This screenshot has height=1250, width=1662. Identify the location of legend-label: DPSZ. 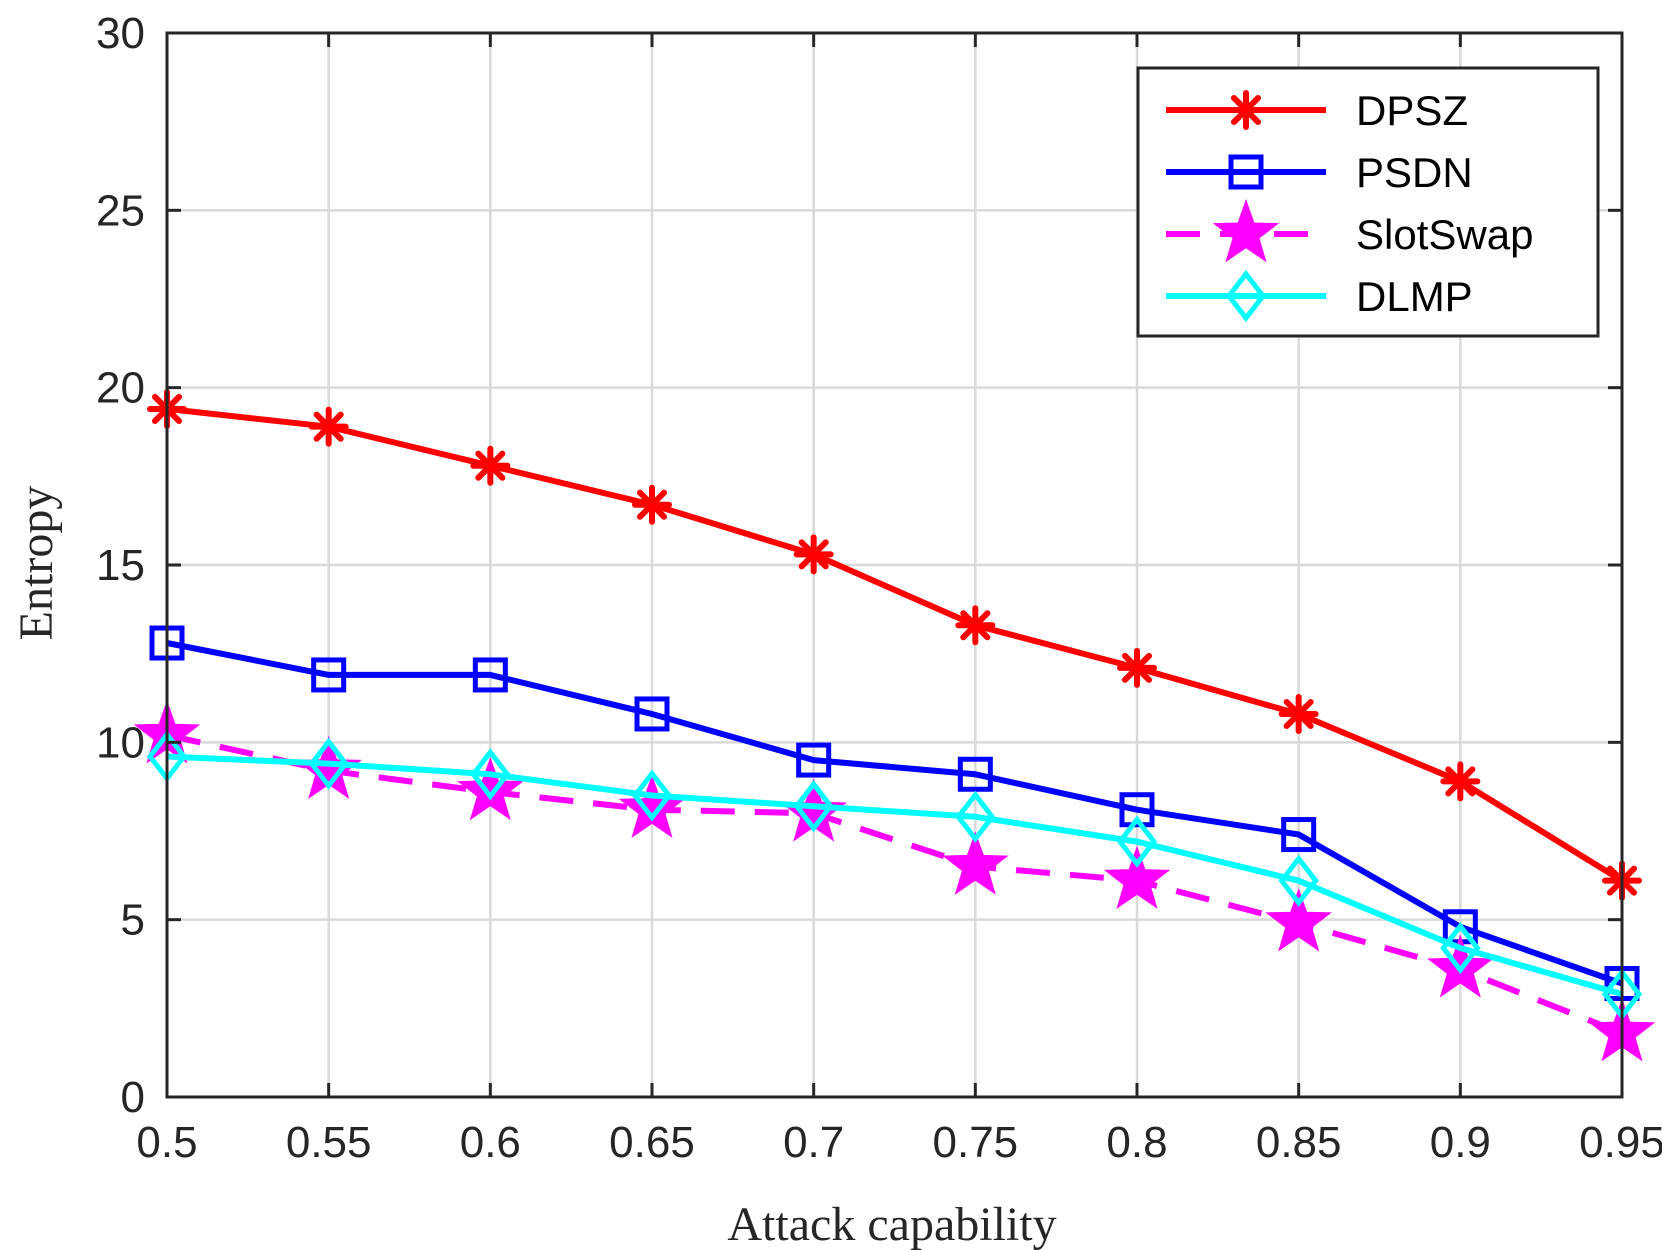
(1412, 110).